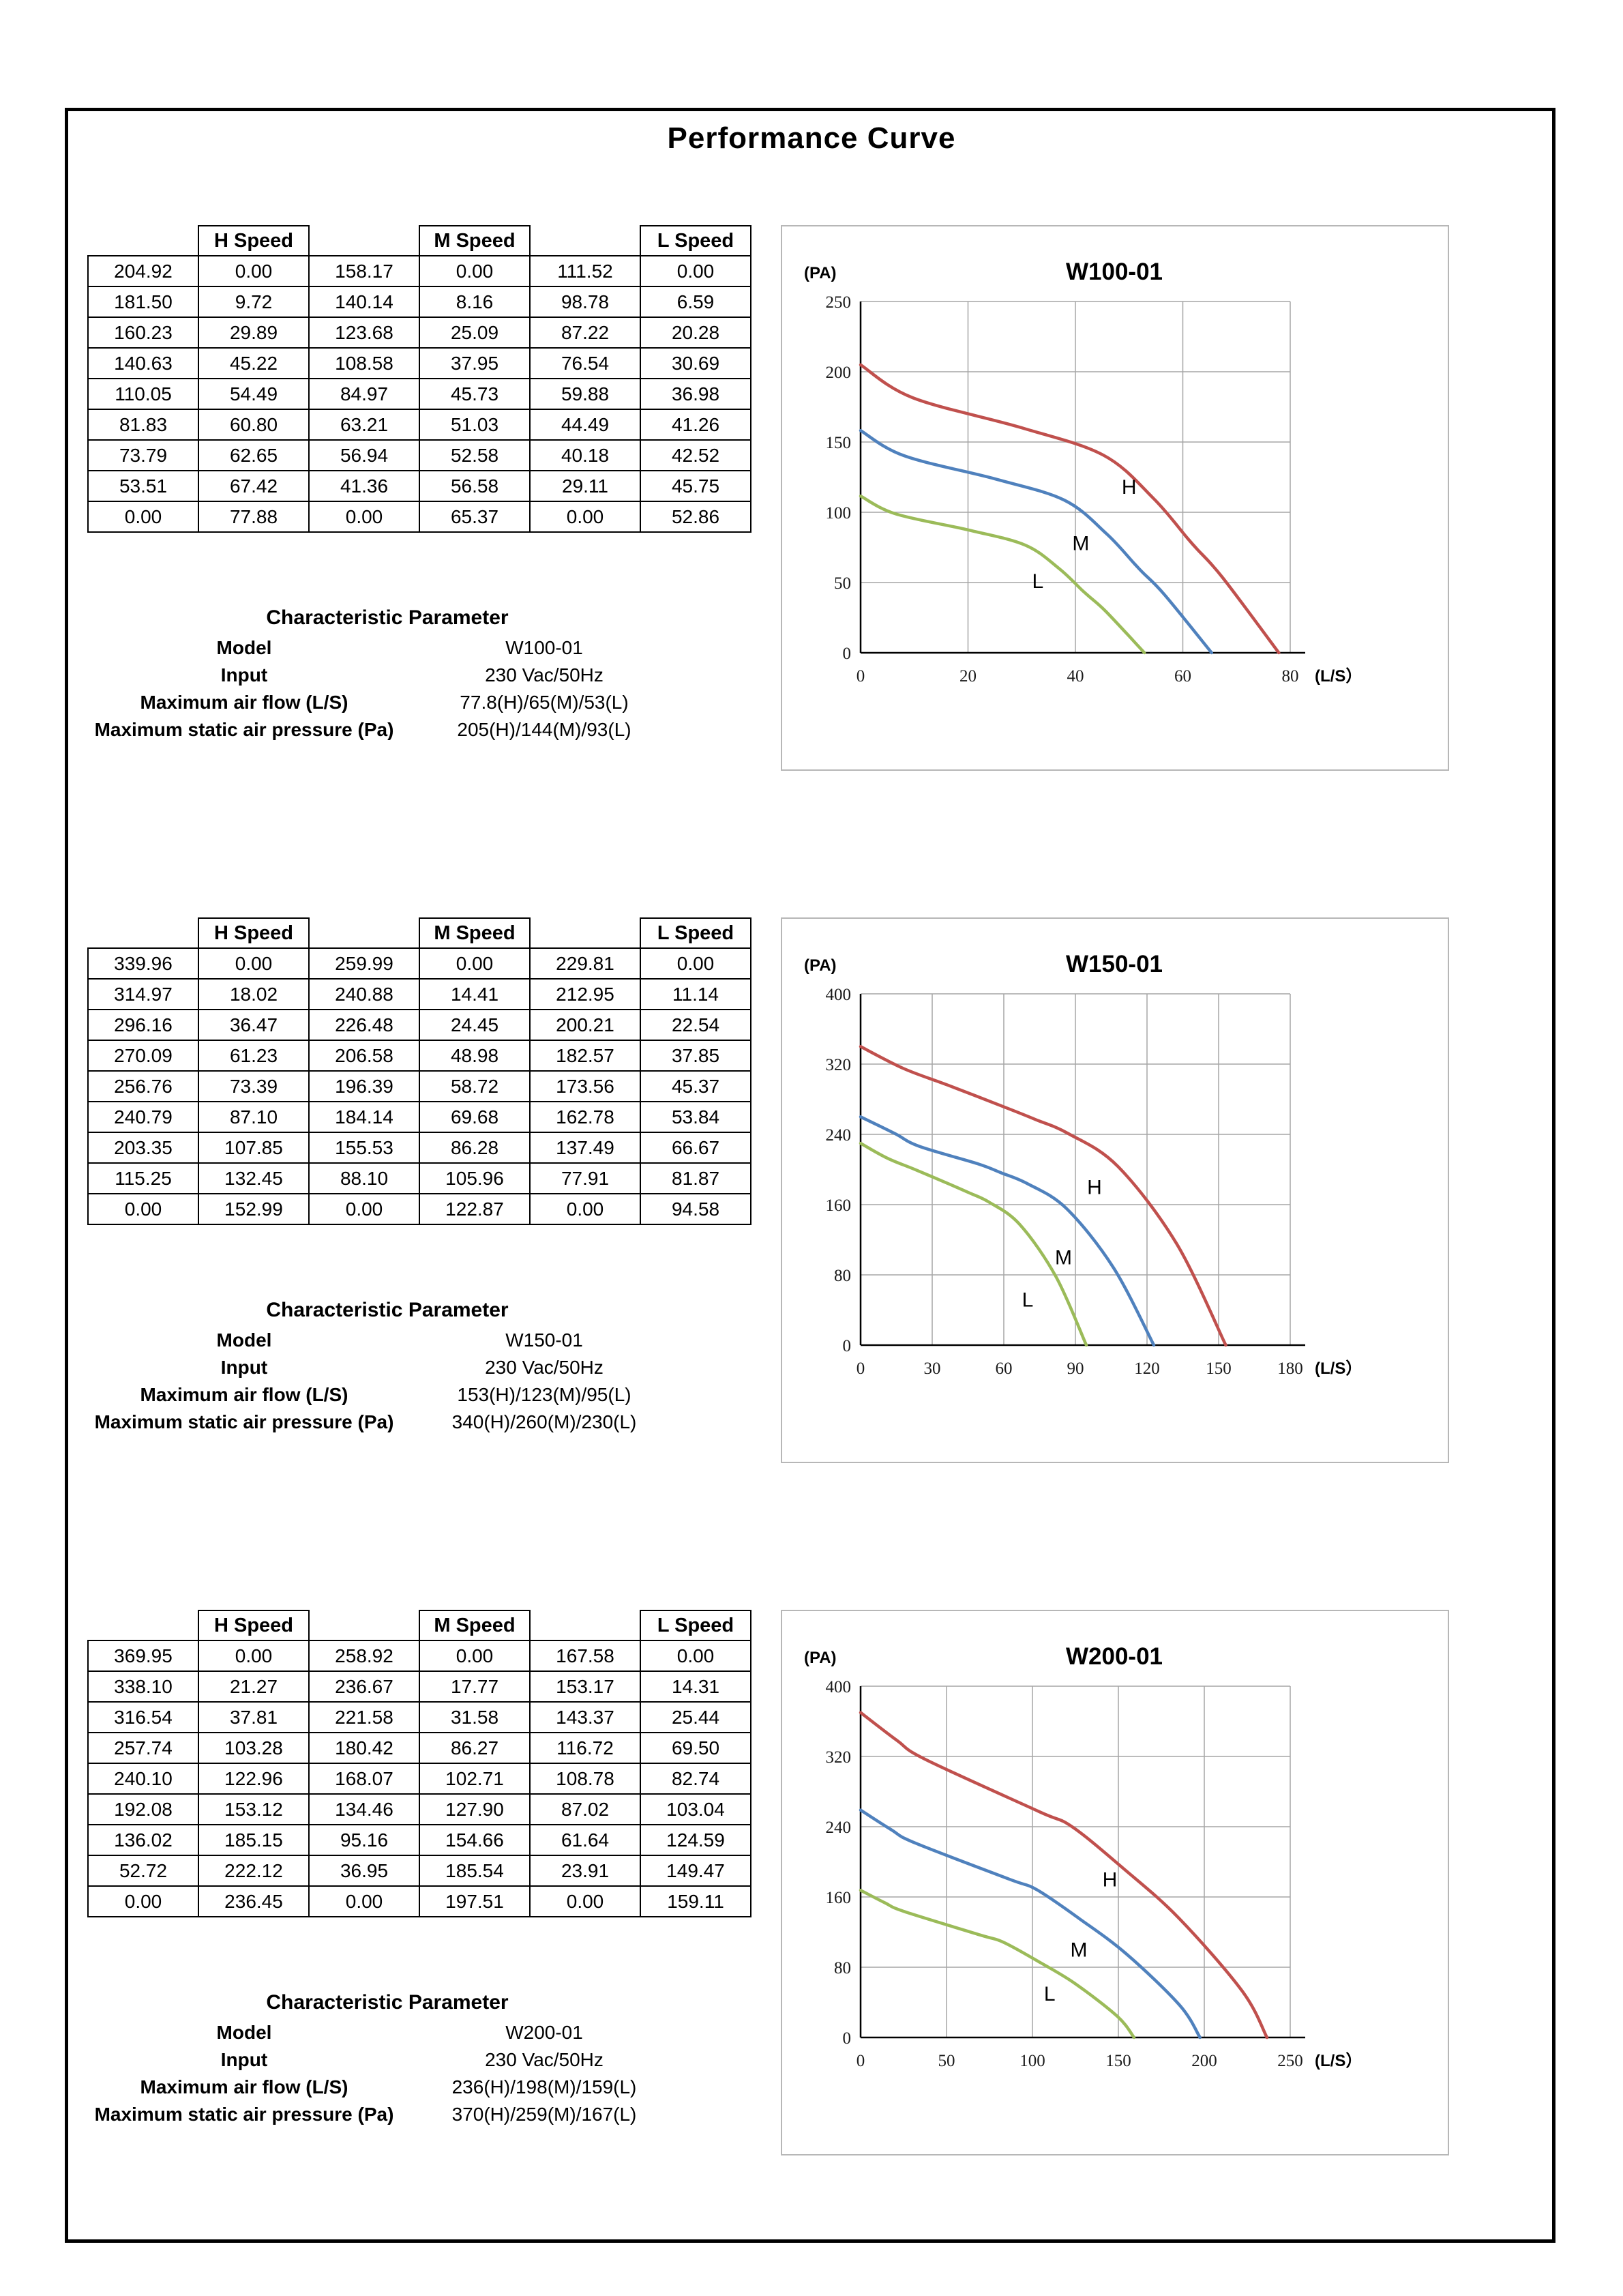 The image size is (1623, 2296). What do you see at coordinates (968, 676) in the screenshot?
I see `svg-text: 20` at bounding box center [968, 676].